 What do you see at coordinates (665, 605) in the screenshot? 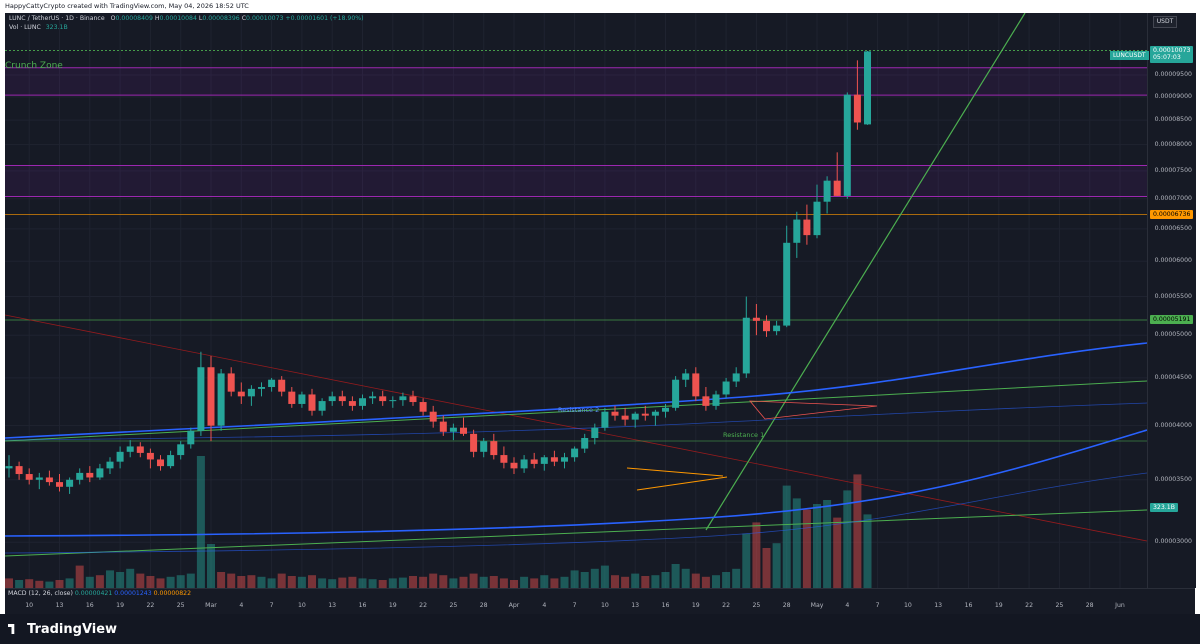
I see `time-tick-label: 16` at bounding box center [665, 605].